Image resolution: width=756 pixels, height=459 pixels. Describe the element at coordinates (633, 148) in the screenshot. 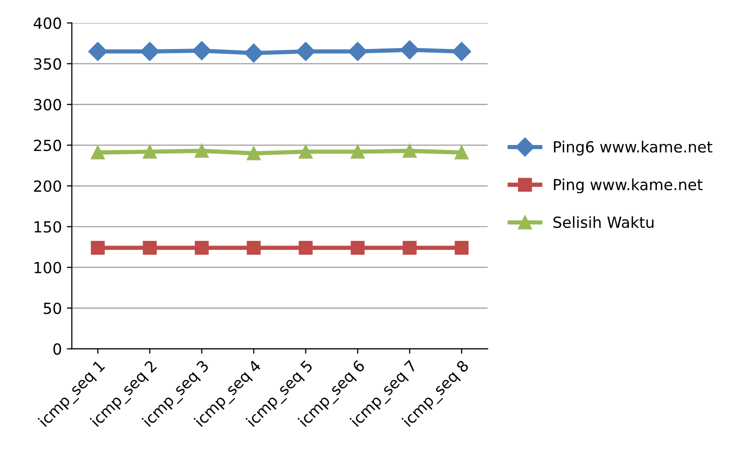

I see `legend-label: Ping6 www.kame.net` at that location.